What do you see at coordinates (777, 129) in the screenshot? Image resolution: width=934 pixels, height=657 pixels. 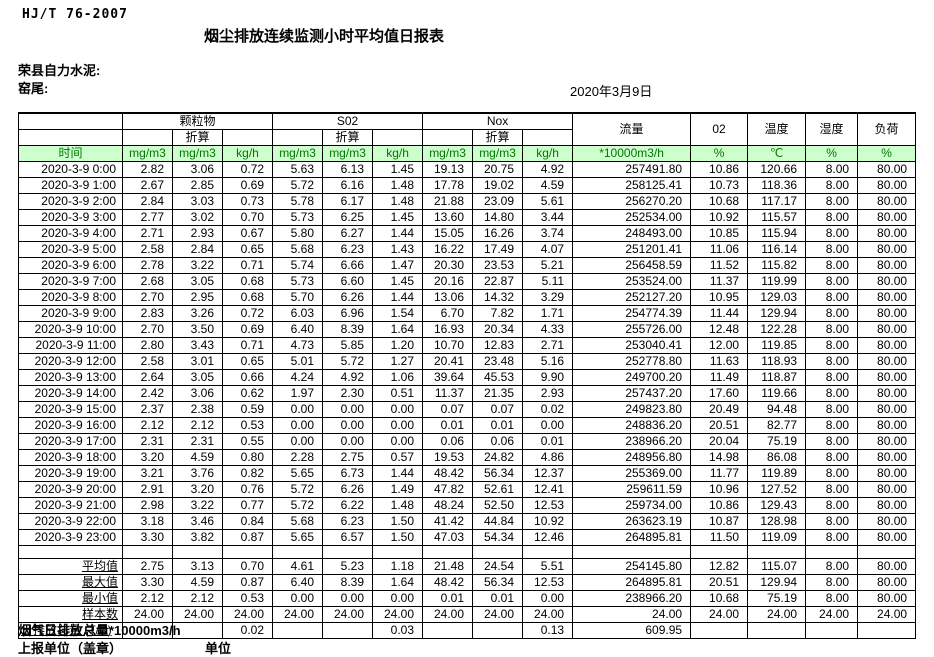 I see `col-temperature: 温度` at bounding box center [777, 129].